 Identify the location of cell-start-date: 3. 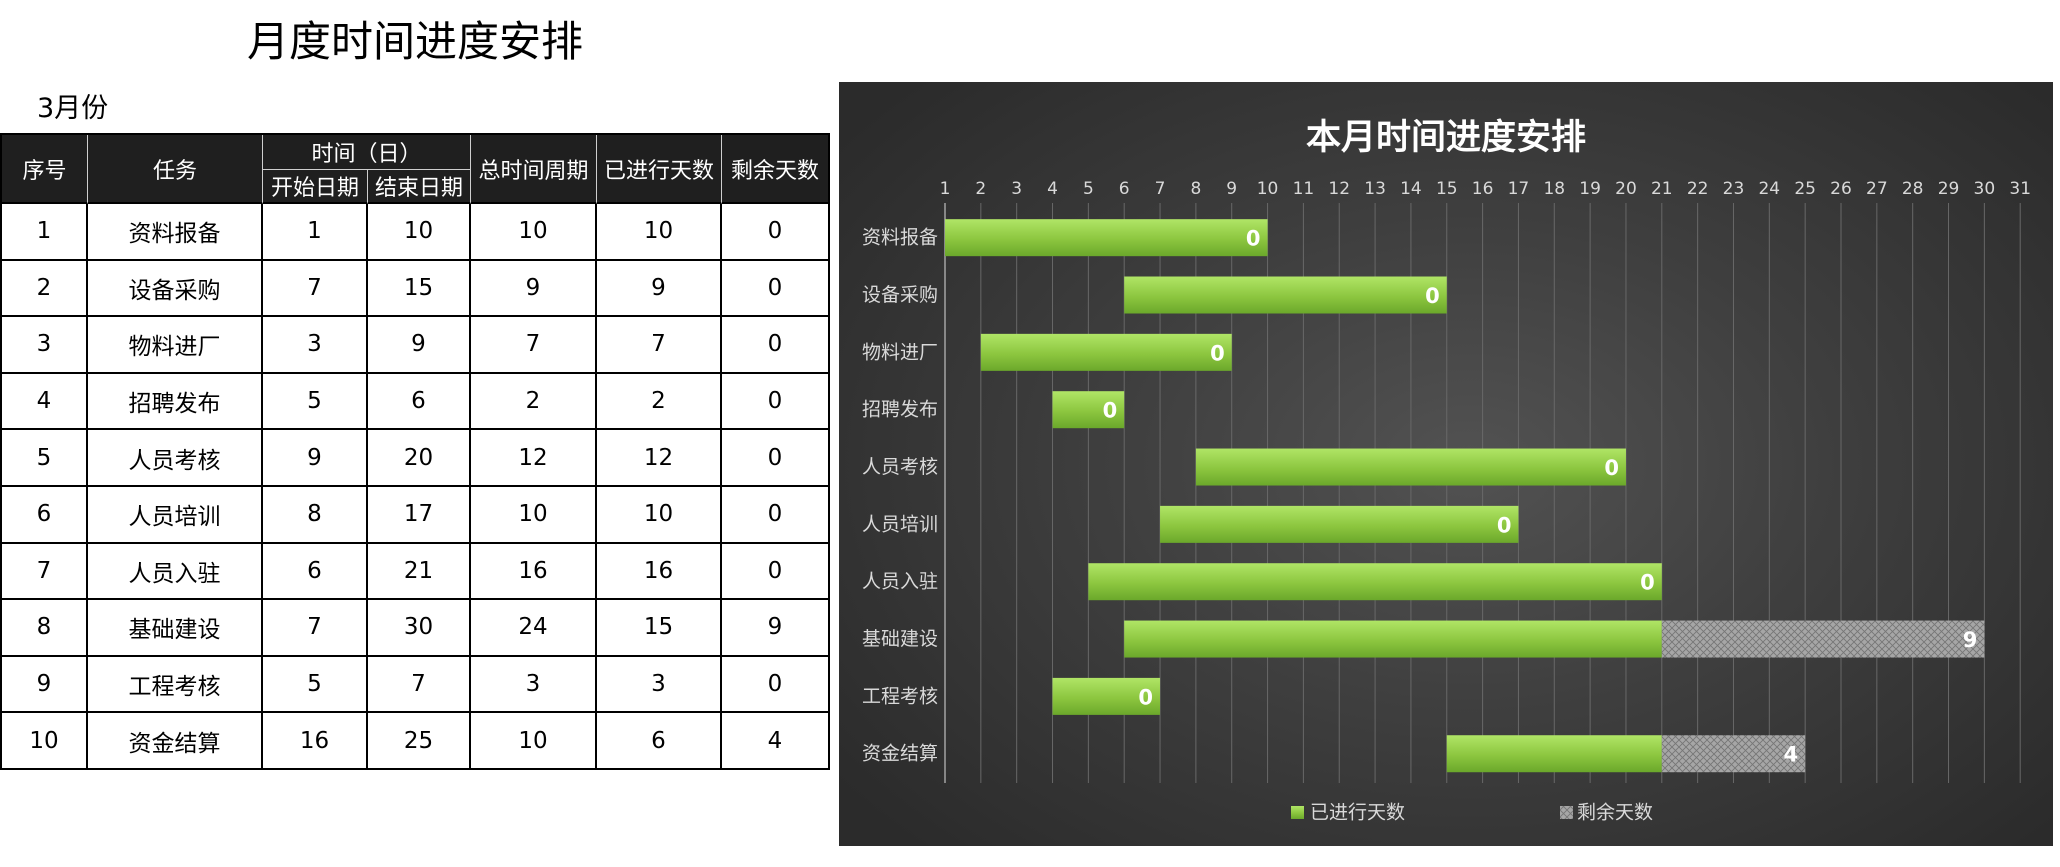
(315, 345).